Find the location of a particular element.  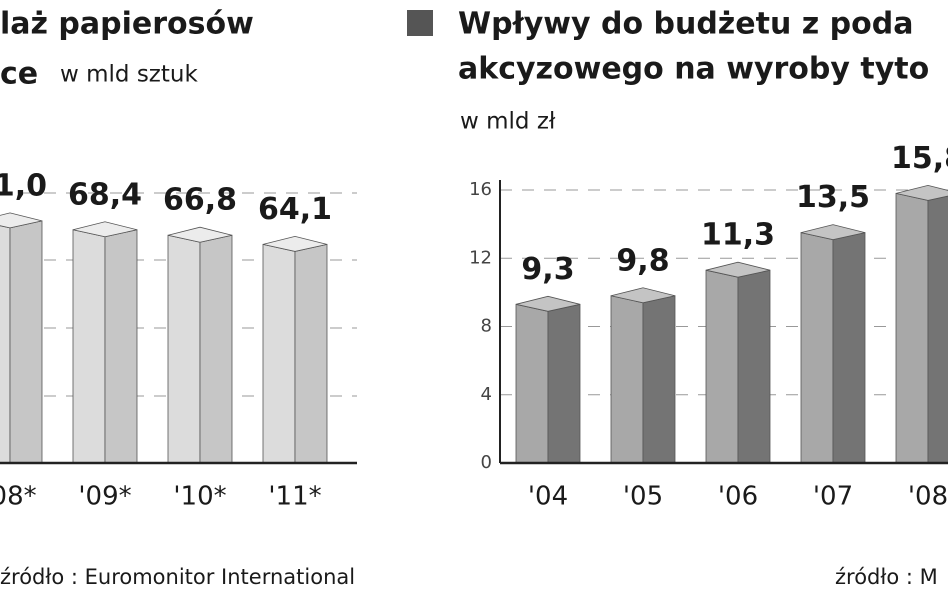

y-tick-label: 0 is located at coordinates (486, 462).